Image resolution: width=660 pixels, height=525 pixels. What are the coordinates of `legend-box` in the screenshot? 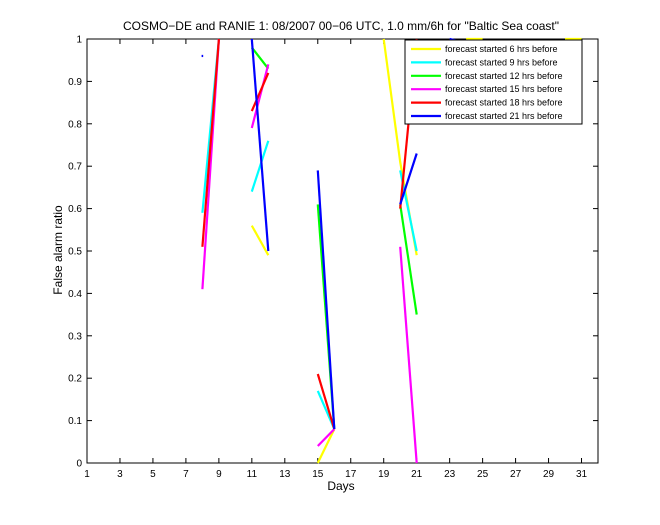 It's located at (493, 82).